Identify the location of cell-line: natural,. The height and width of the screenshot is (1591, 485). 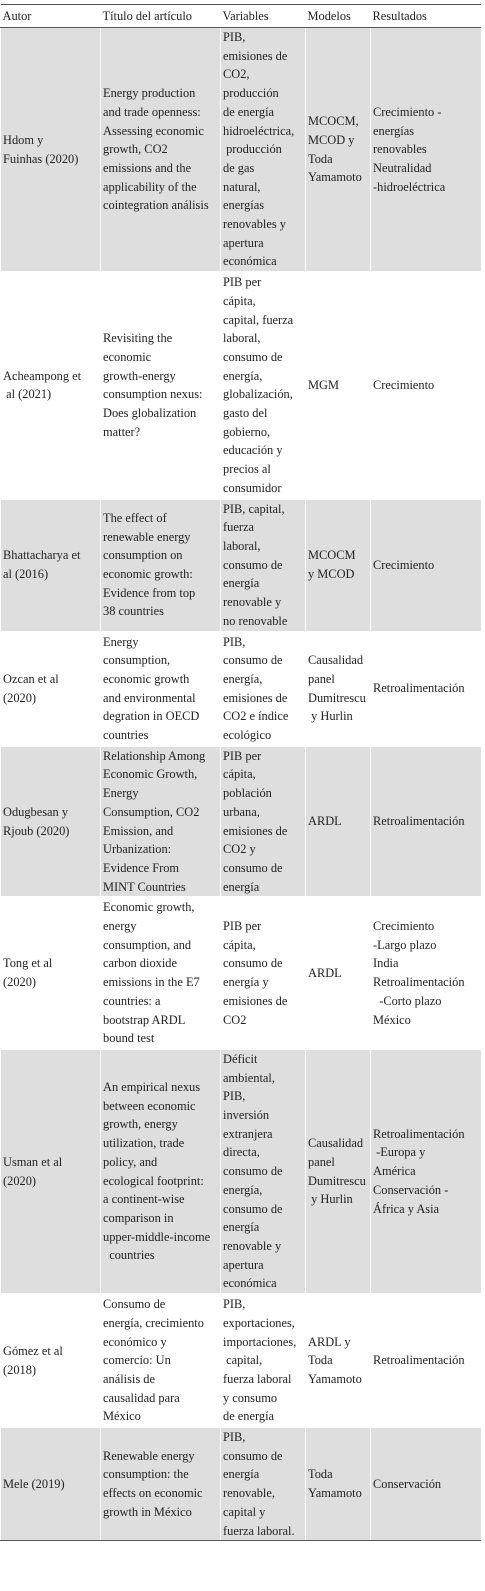
(242, 186).